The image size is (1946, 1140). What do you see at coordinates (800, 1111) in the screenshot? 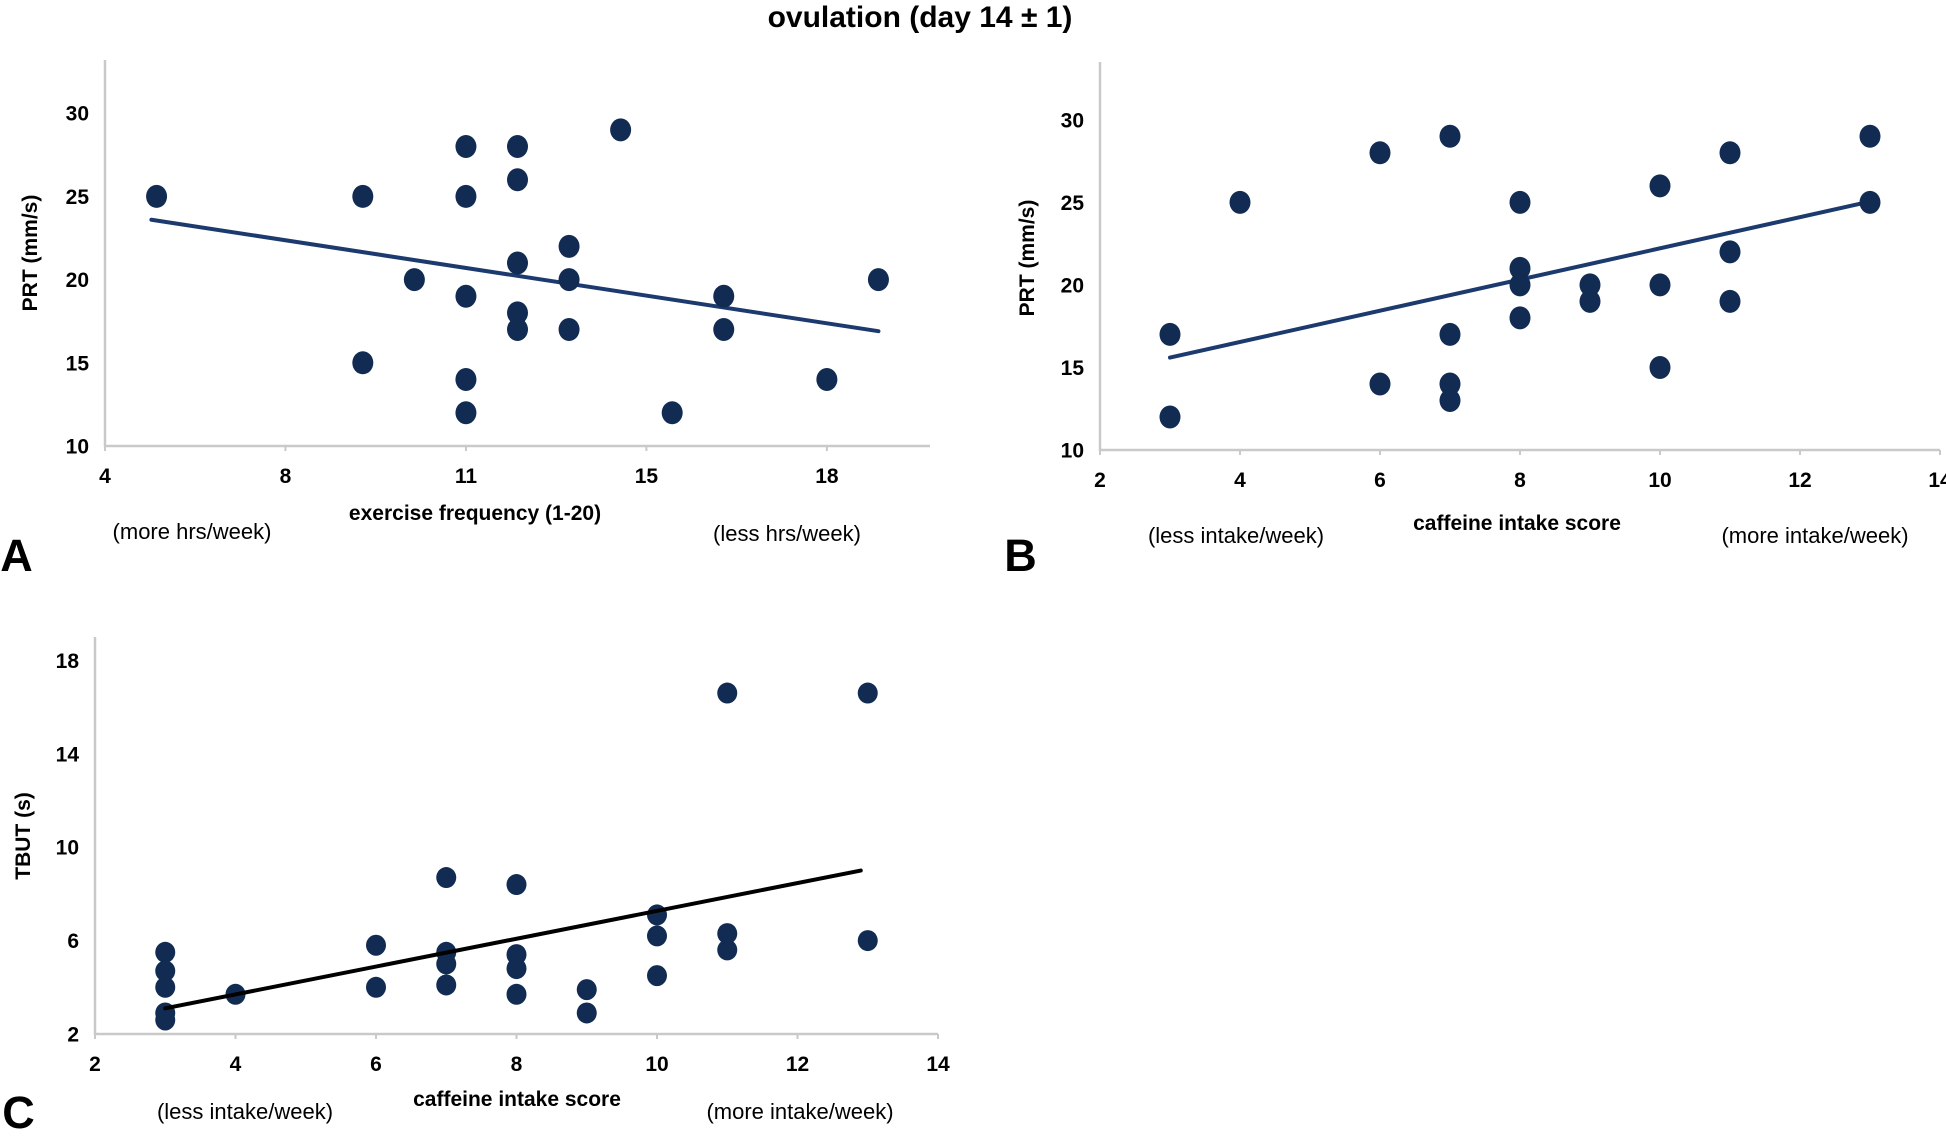
I see `panel-c-right-annotation: (more intake/week)` at bounding box center [800, 1111].